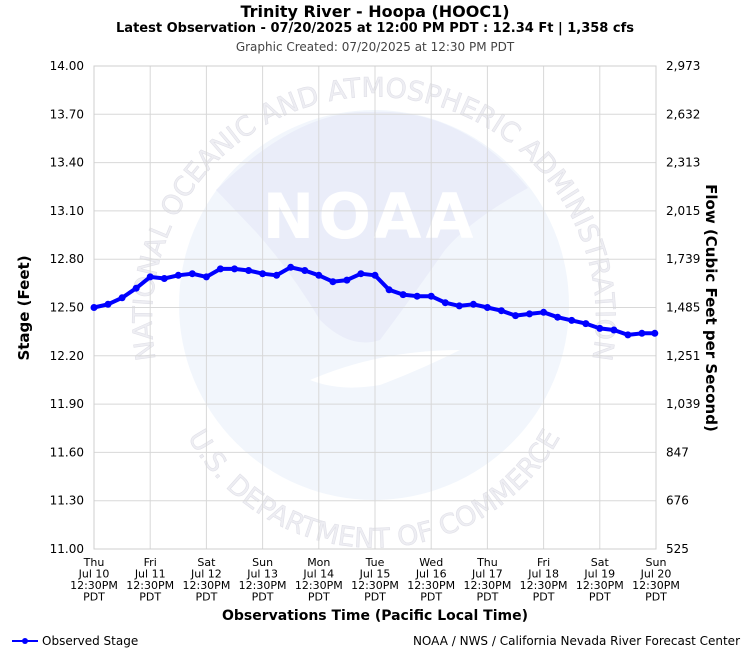 Image resolution: width=750 pixels, height=650 pixels. What do you see at coordinates (67, 259) in the screenshot?
I see `y-tick-label: 12.80` at bounding box center [67, 259].